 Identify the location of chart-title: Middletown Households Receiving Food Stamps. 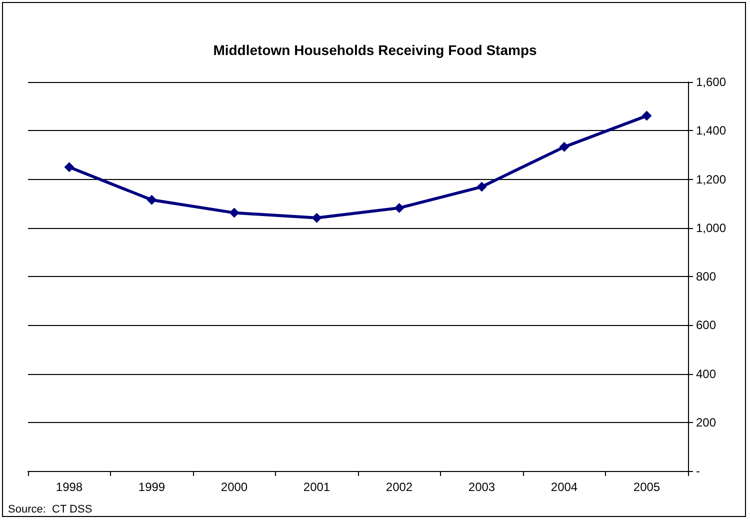
(375, 50).